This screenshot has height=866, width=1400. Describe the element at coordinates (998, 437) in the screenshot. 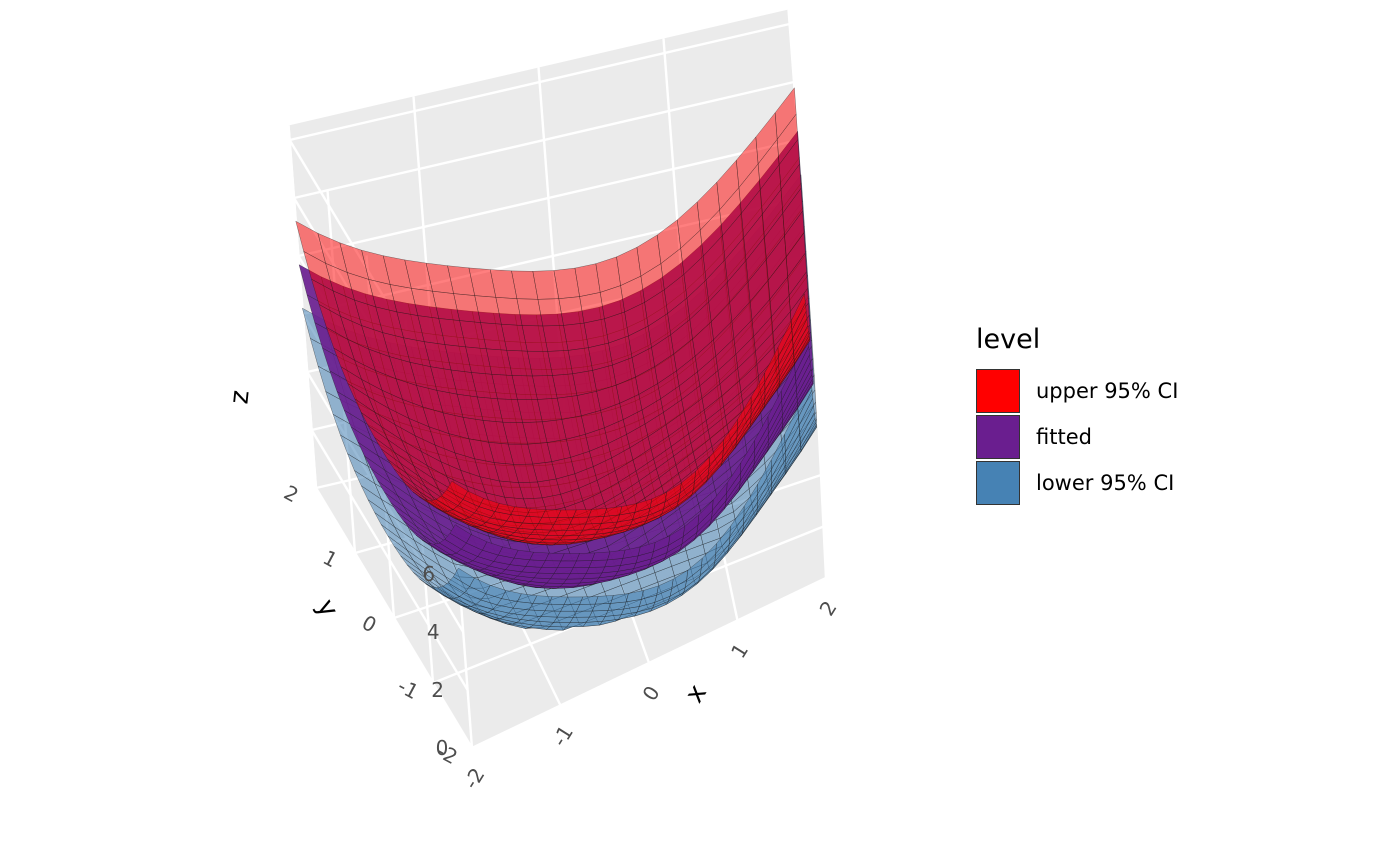

I see `legend-key-fitted` at that location.